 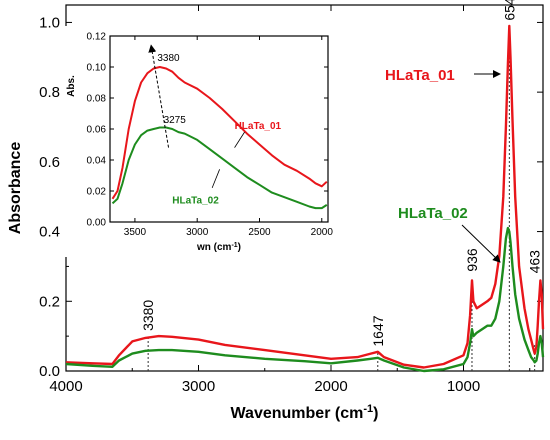 I want to click on inset-x-tick-label: 2000, so click(x=322, y=232).